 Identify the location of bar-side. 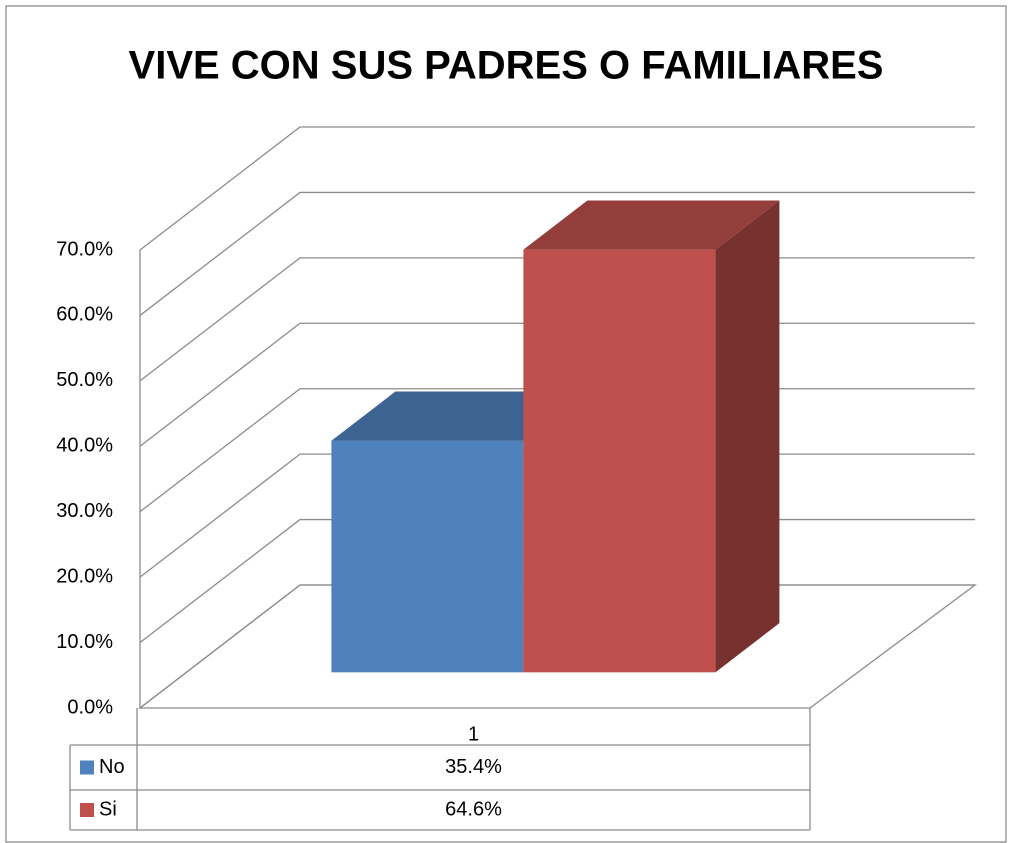
(747, 436).